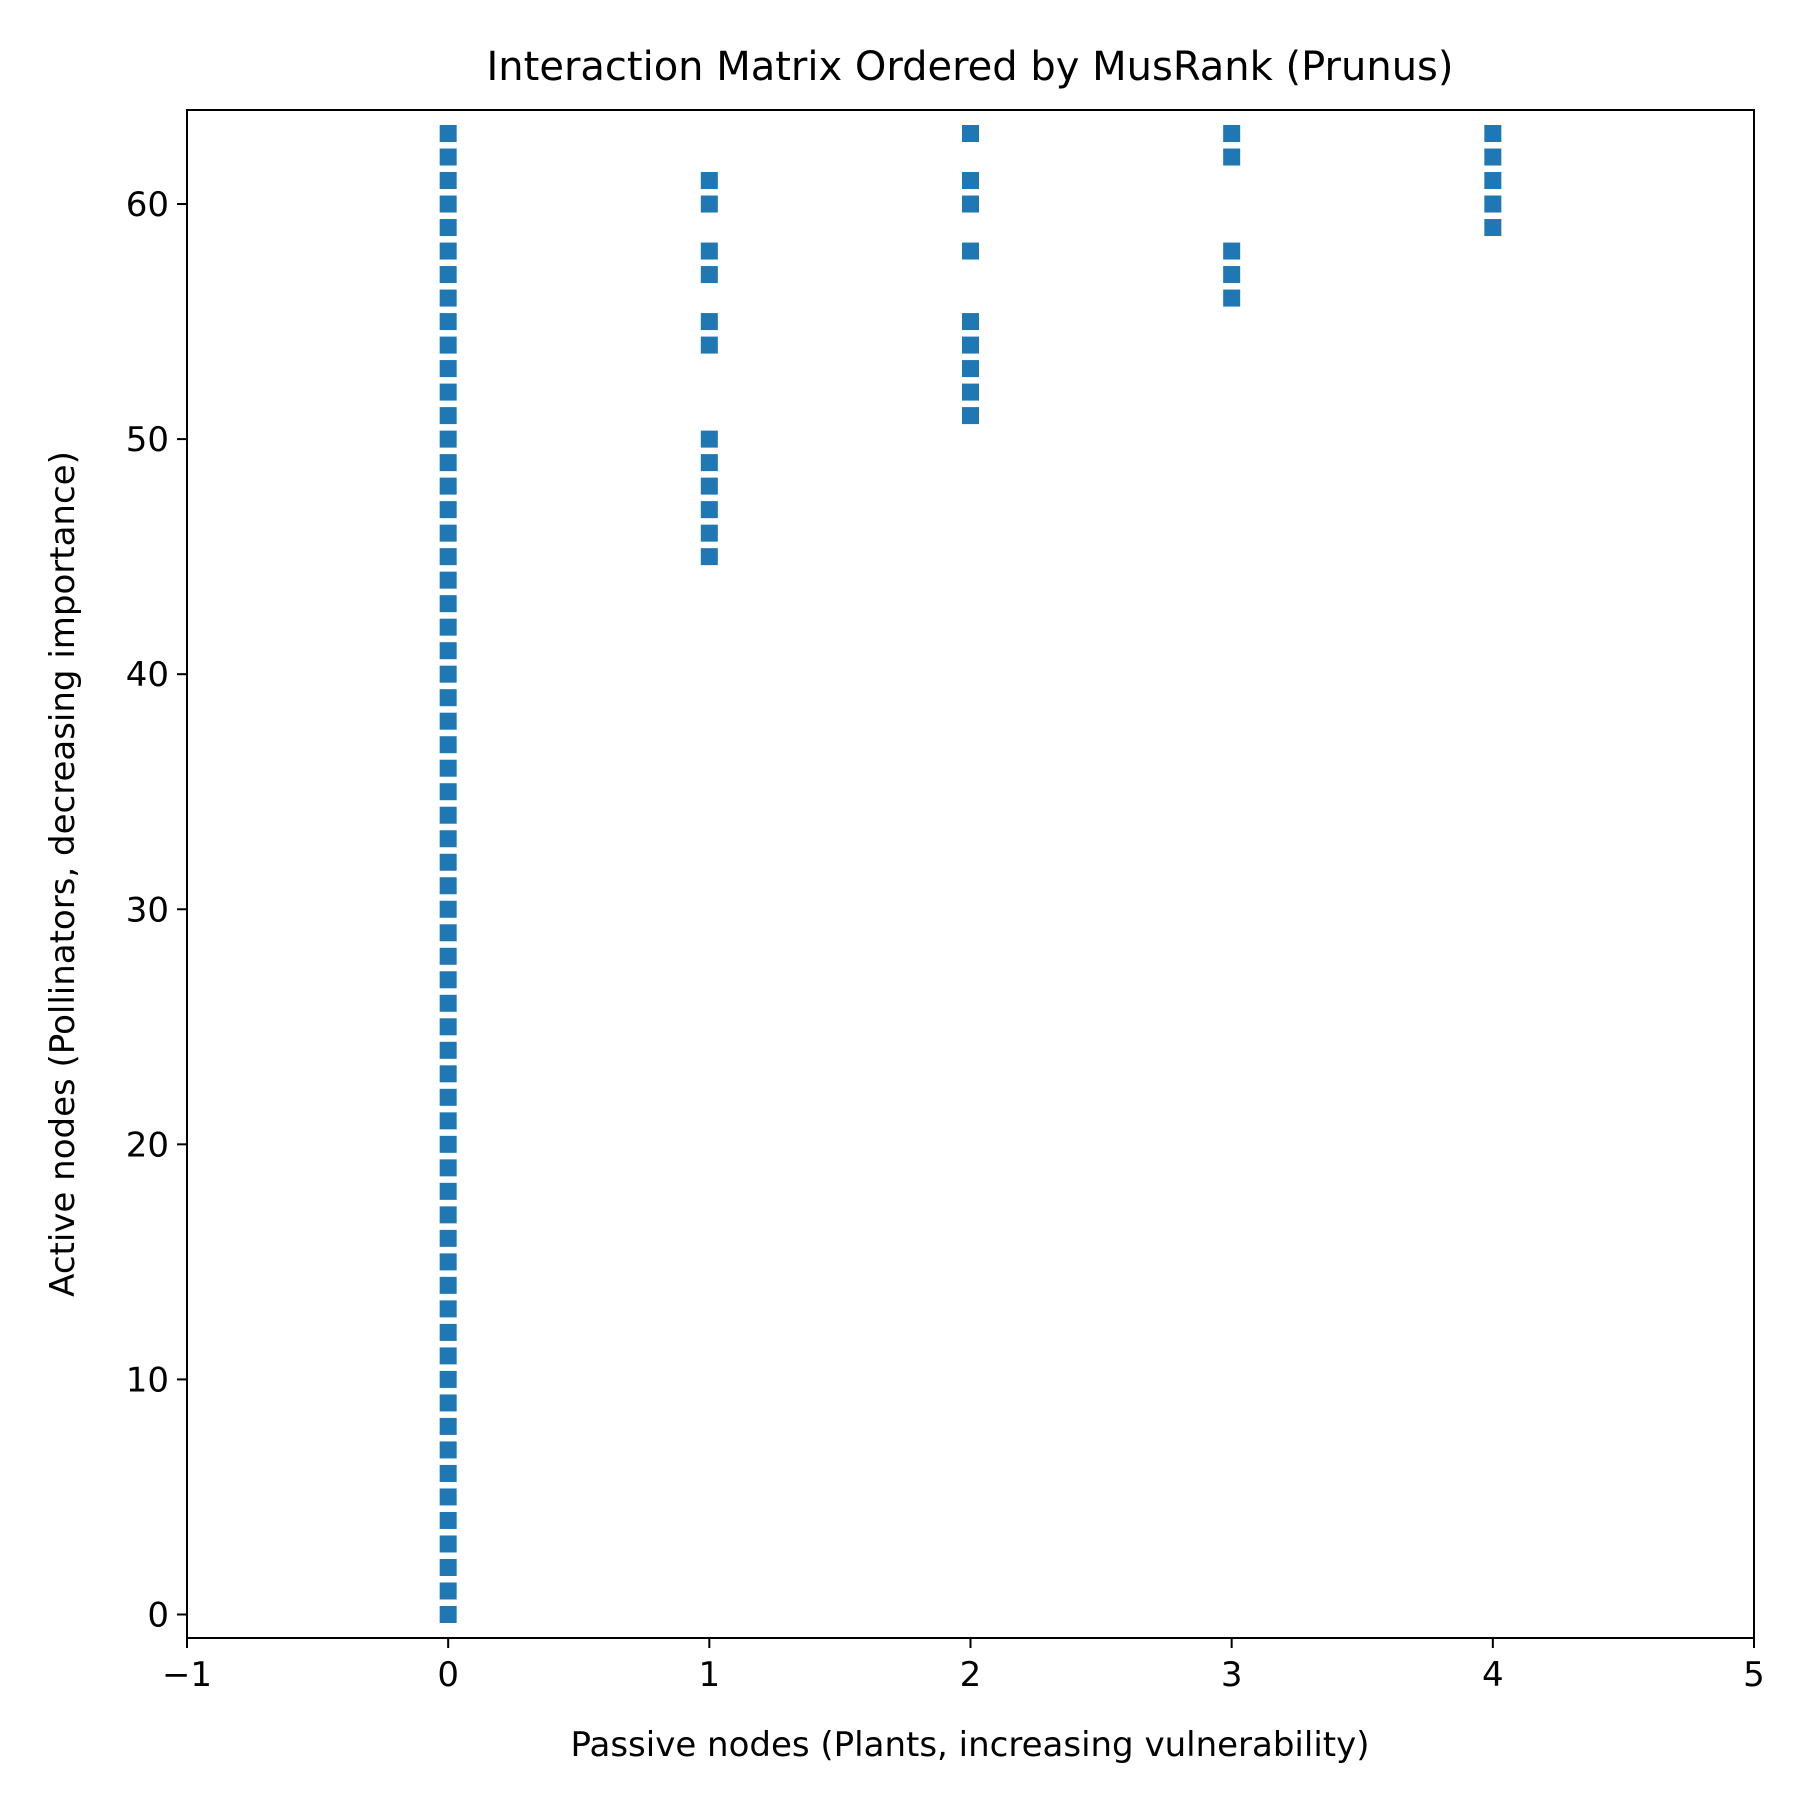  I want to click on data-point-x0-y55, so click(448, 322).